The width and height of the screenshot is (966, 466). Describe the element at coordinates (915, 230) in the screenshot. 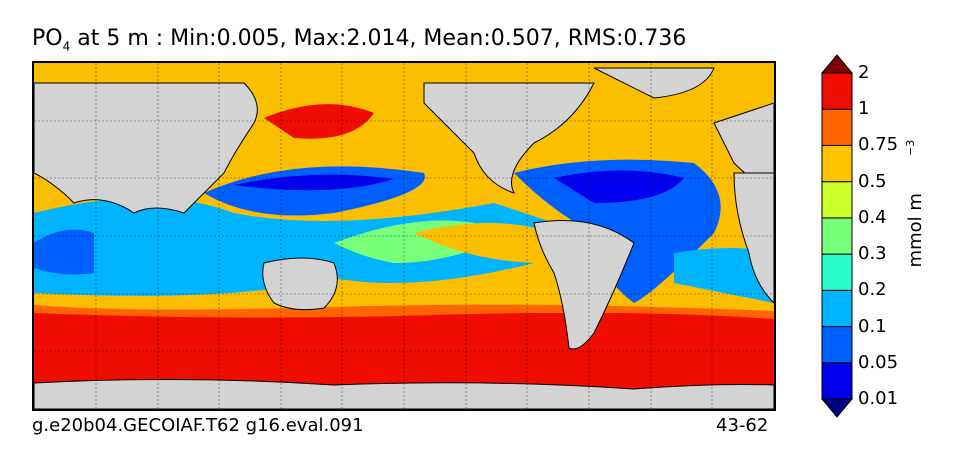

I see `units-base: mmol m` at that location.